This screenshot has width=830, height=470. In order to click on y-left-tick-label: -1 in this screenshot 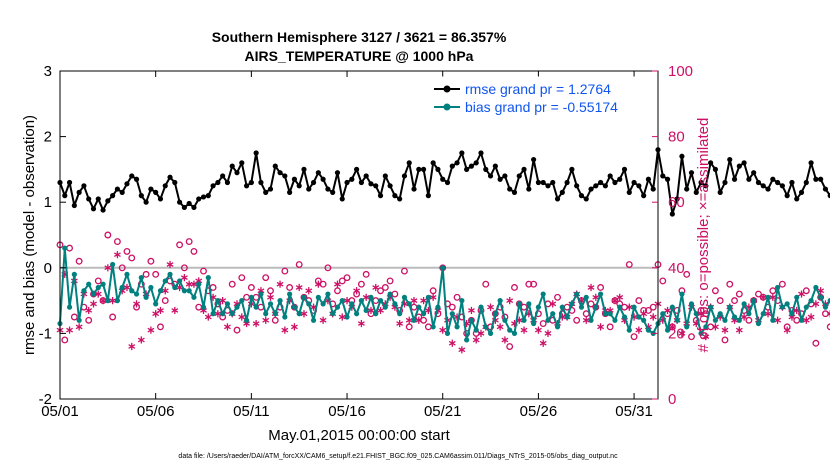, I will do `click(45, 333)`.